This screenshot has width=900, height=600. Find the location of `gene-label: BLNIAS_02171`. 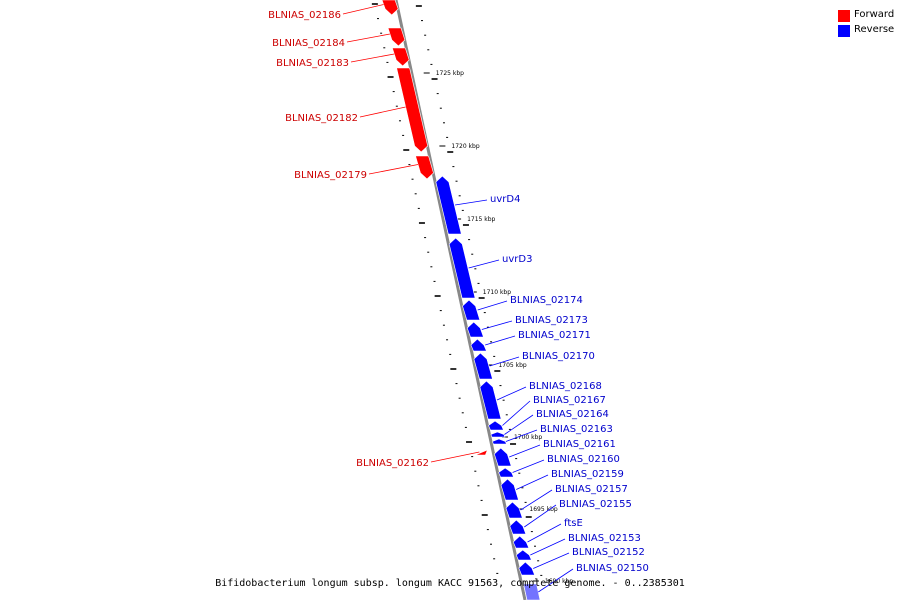

gene-label: BLNIAS_02171 is located at coordinates (554, 335).